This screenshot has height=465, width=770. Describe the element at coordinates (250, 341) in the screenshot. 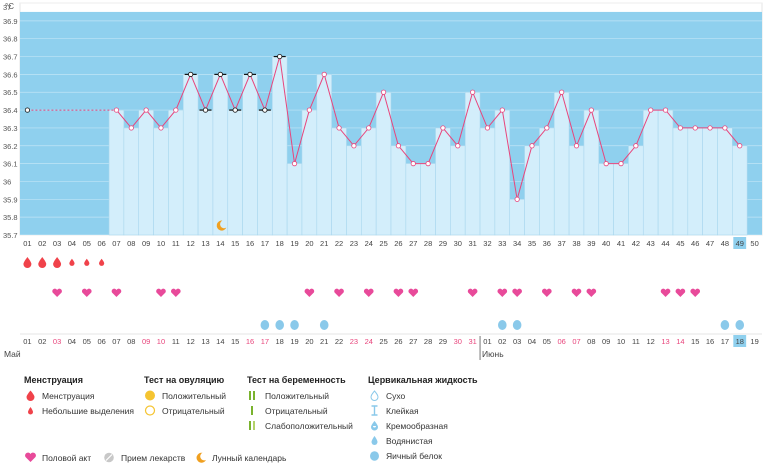

I see `calendar-date-label: 16` at that location.